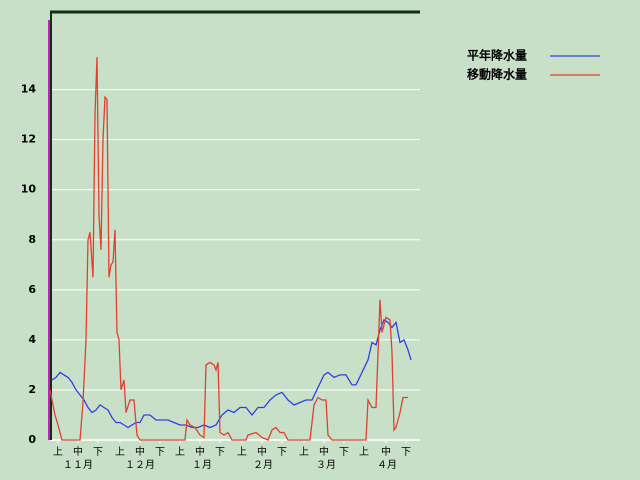  Describe the element at coordinates (263, 465) in the screenshot. I see `month-label: ２月` at that location.